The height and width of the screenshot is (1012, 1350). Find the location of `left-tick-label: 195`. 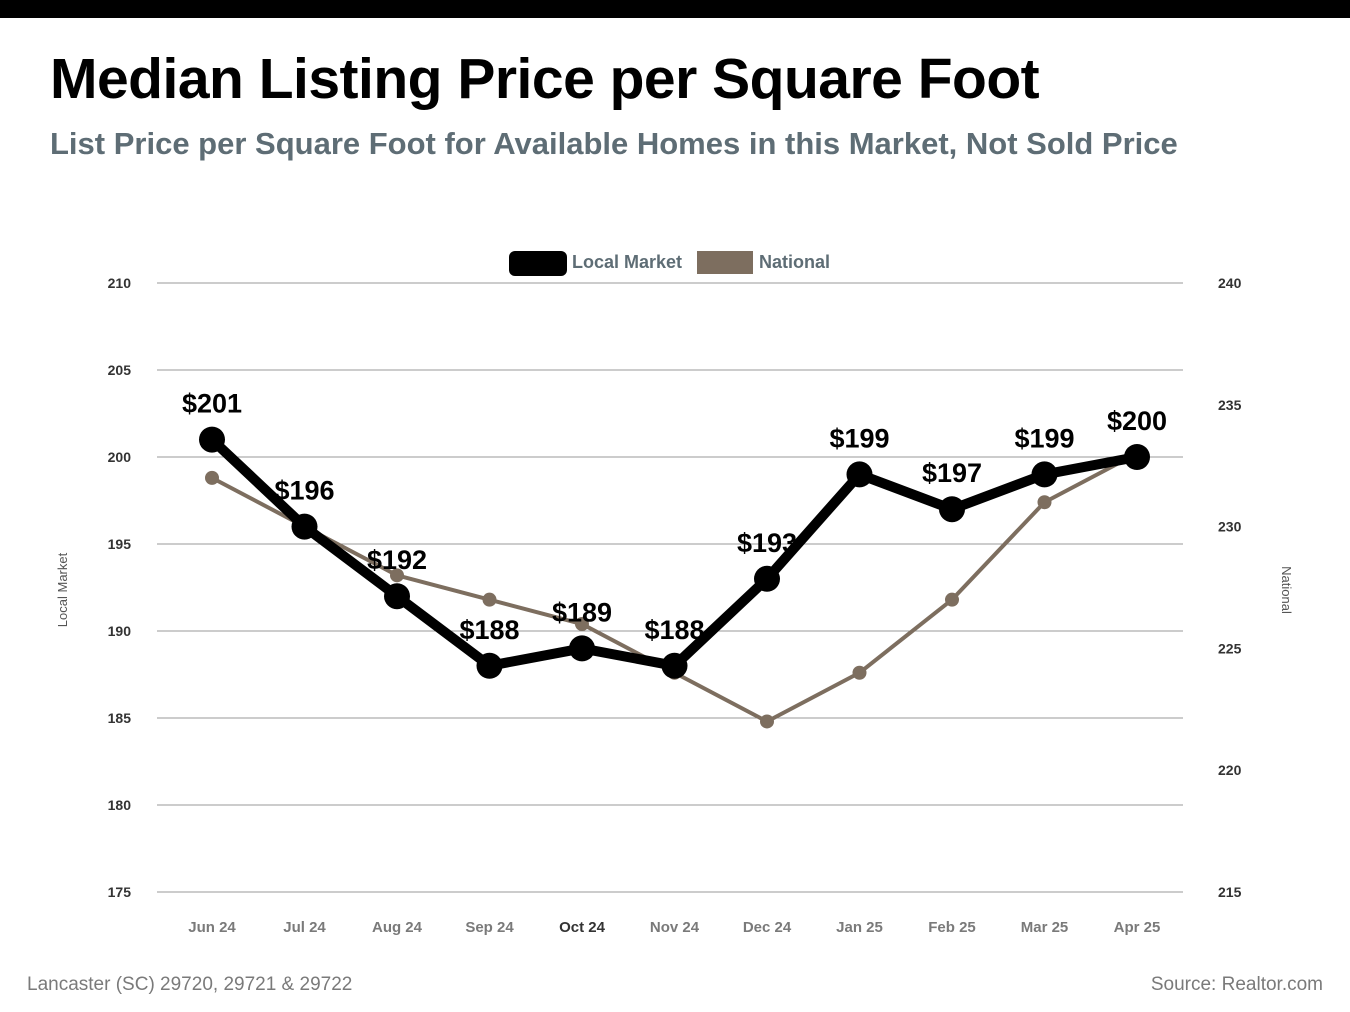

left-tick-label: 195 is located at coordinates (120, 544).